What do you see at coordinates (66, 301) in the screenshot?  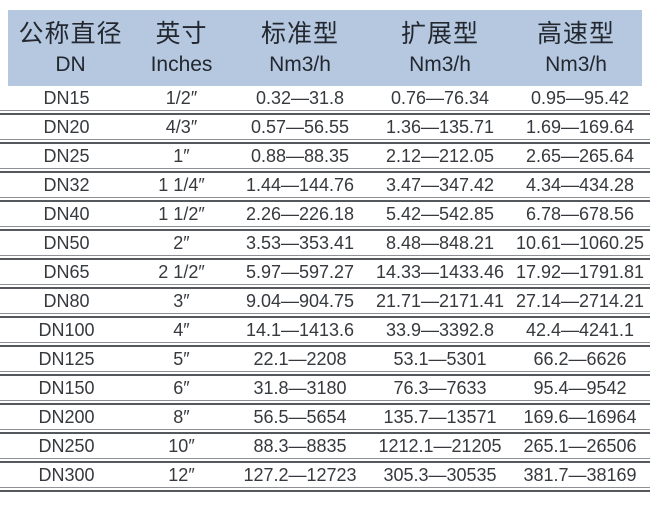 I see `cell-dn: DN80` at bounding box center [66, 301].